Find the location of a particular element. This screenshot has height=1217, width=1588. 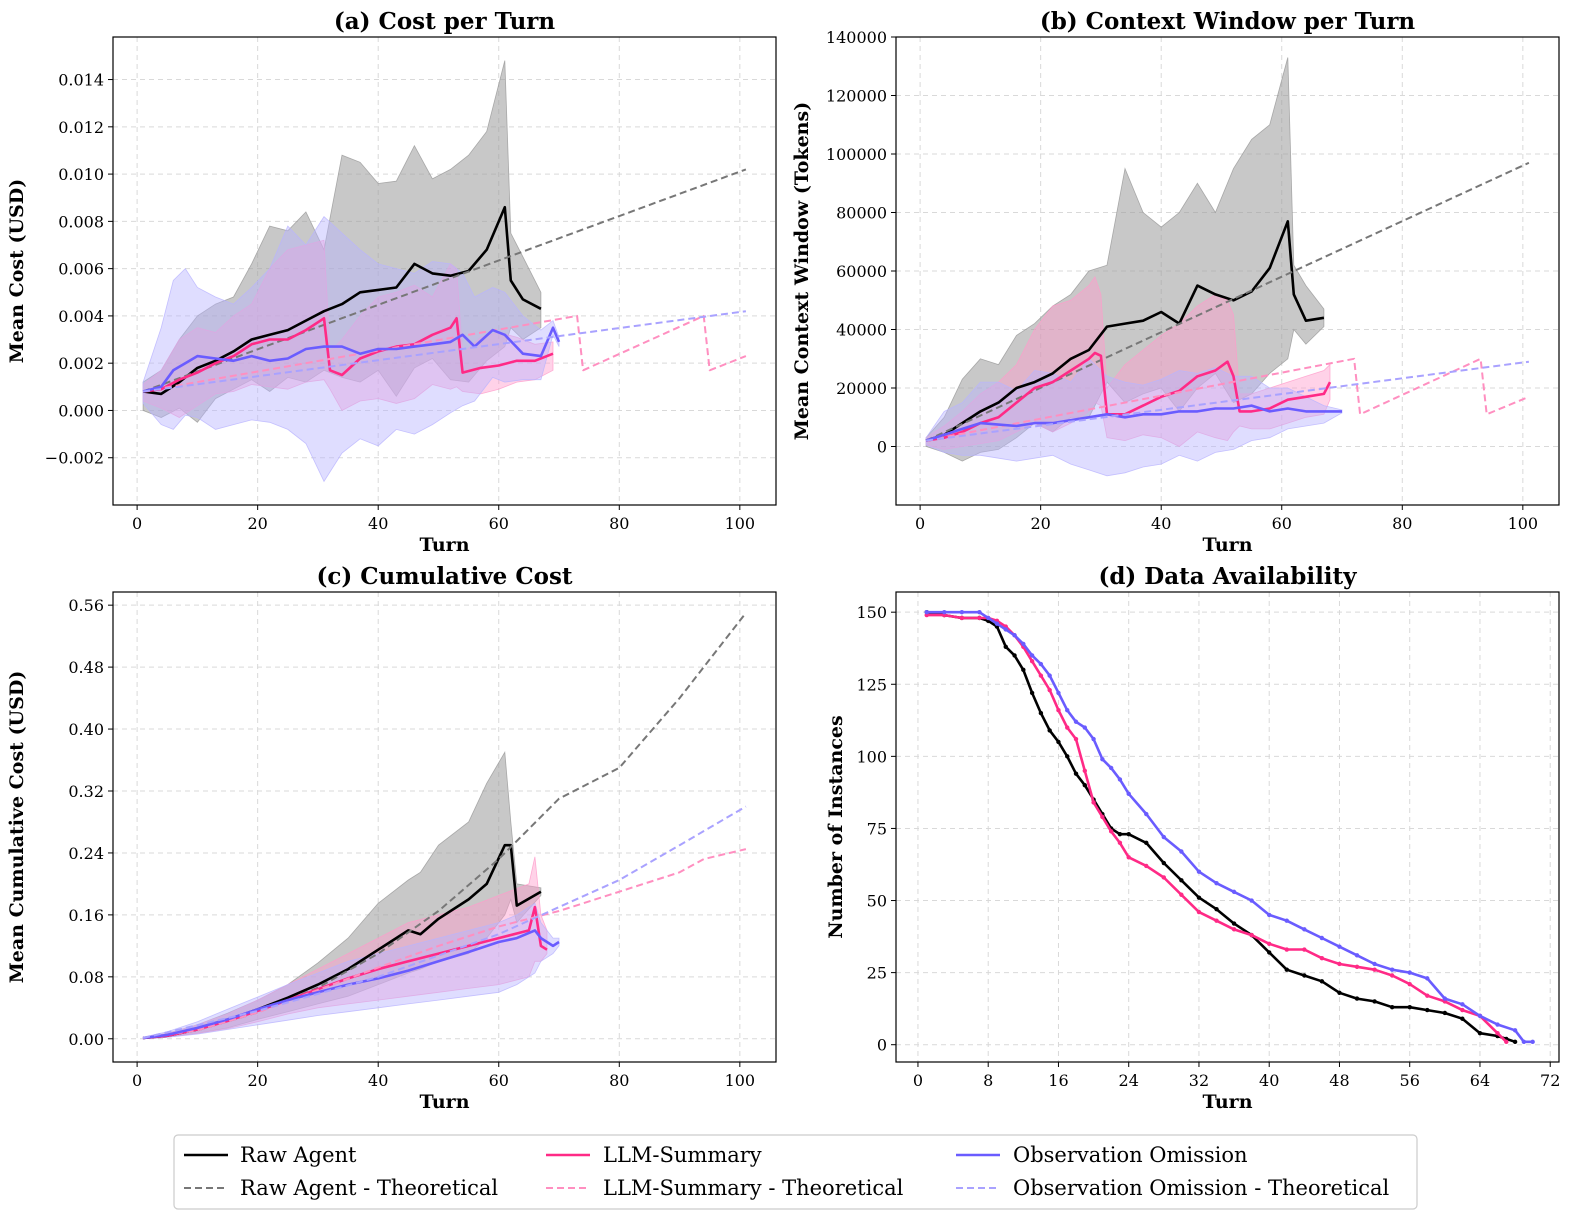

y-axis-label-c: Mean Cumulative Cost (USD) is located at coordinates (17, 827).